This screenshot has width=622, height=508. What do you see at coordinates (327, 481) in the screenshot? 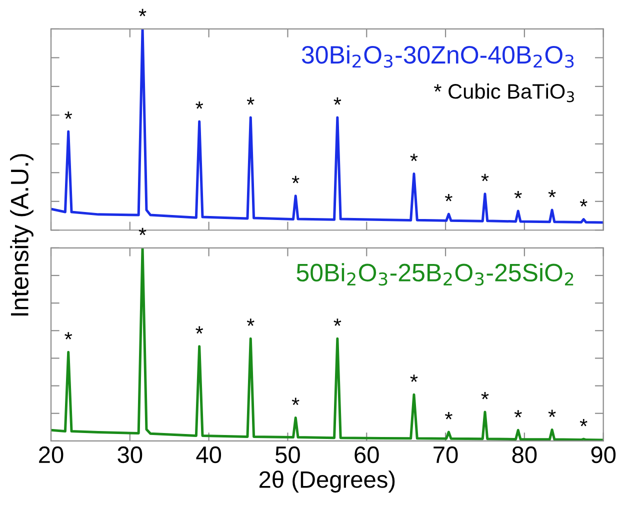
I see `x-axis-title: 2θ (Degrees)` at bounding box center [327, 481].